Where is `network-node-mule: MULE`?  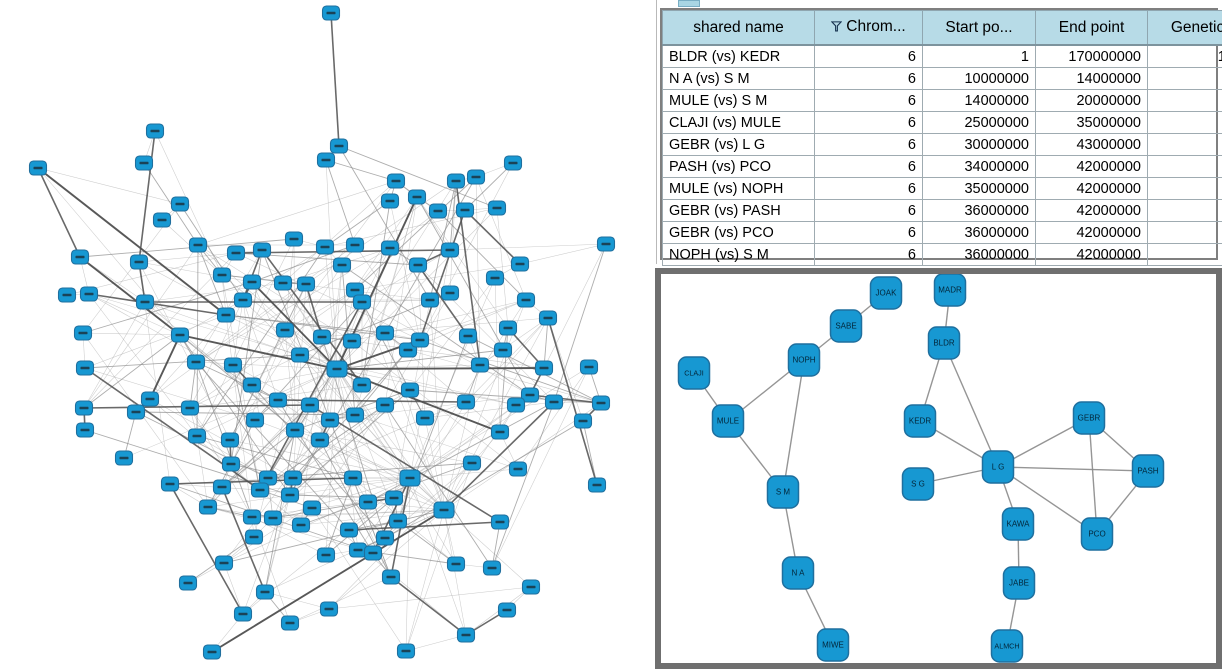 network-node-mule: MULE is located at coordinates (728, 421).